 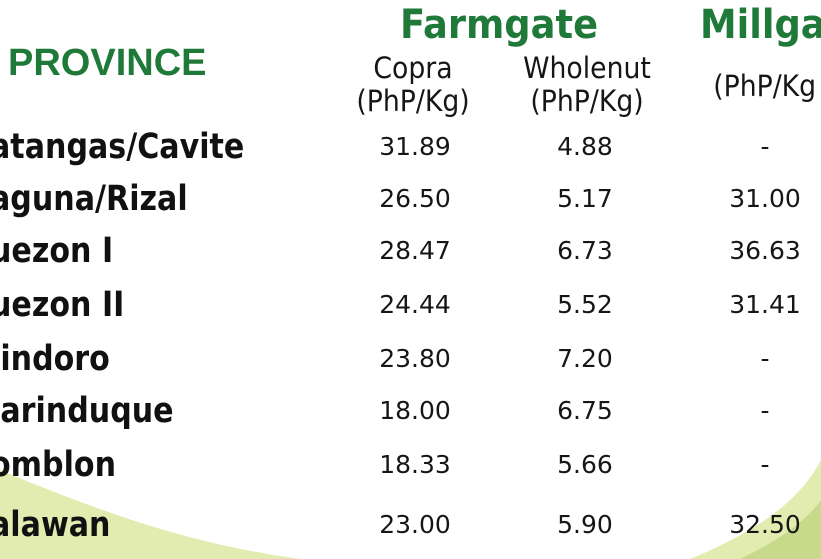 I want to click on millgate-price: 31.41, so click(x=765, y=304).